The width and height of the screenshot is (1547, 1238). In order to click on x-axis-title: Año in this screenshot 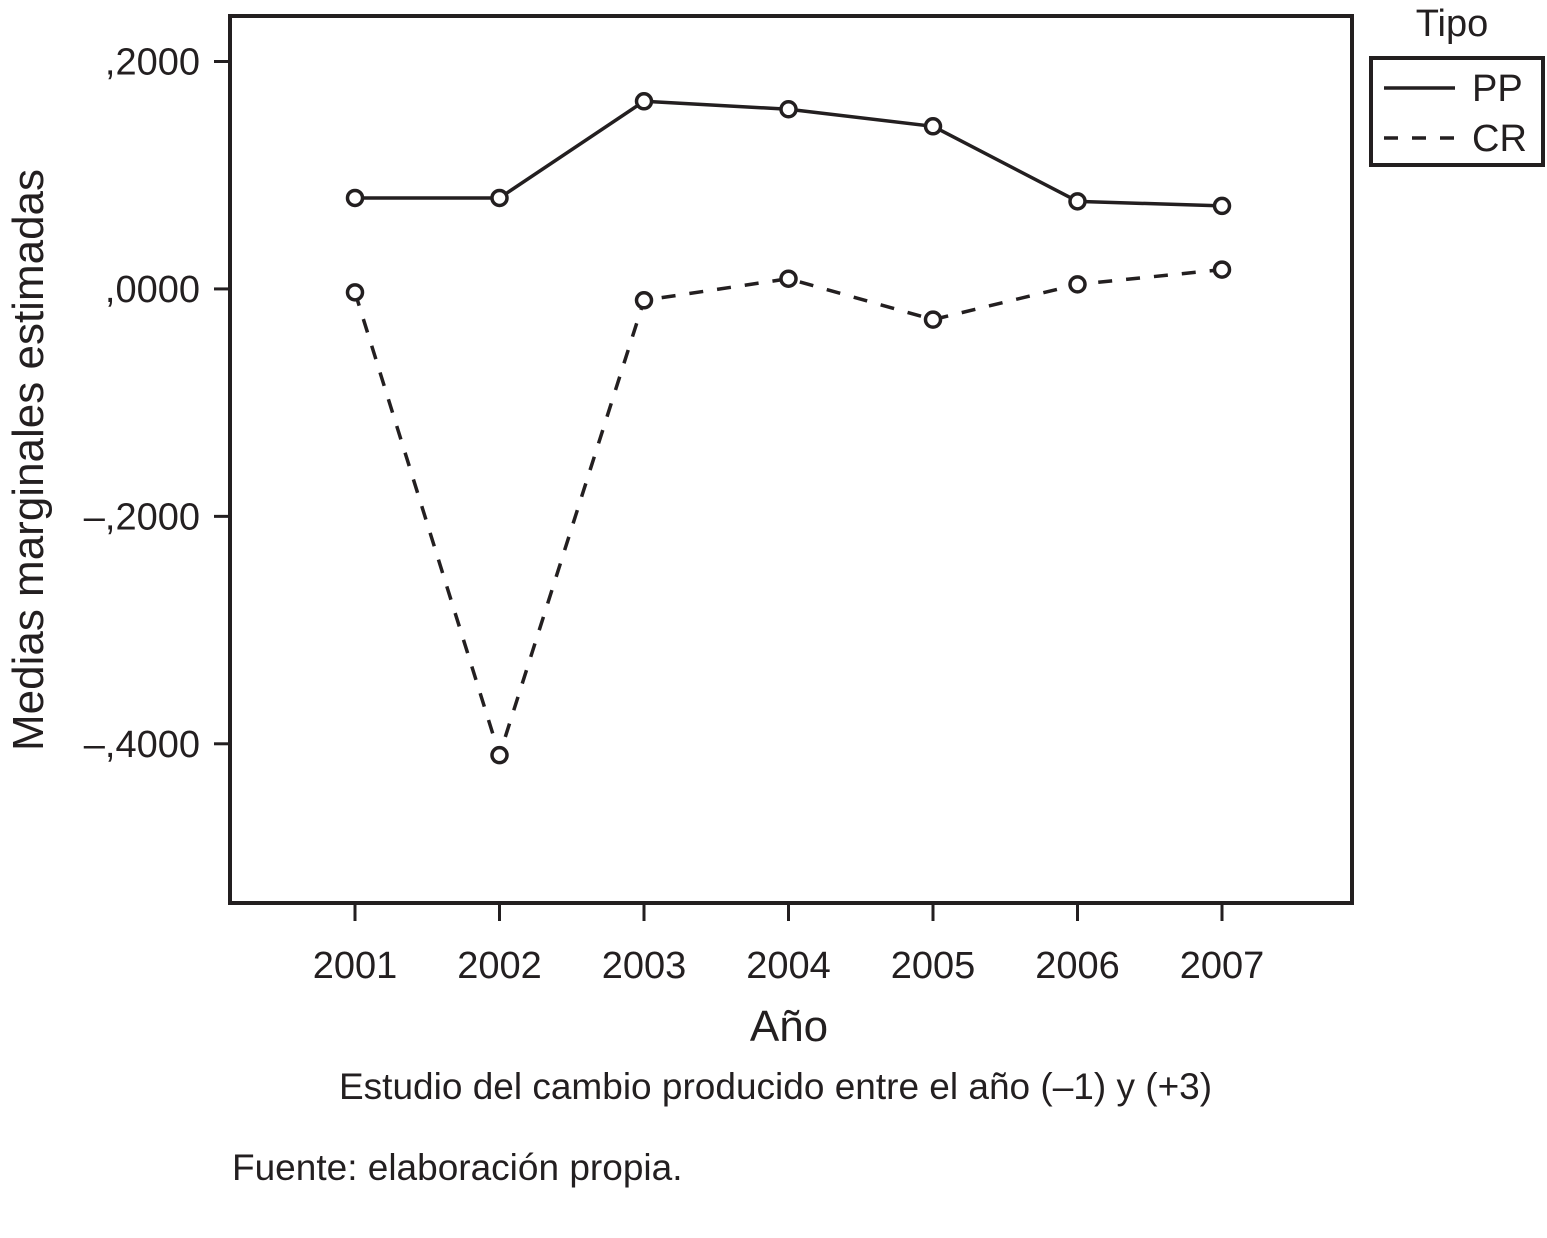, I will do `click(789, 1026)`.